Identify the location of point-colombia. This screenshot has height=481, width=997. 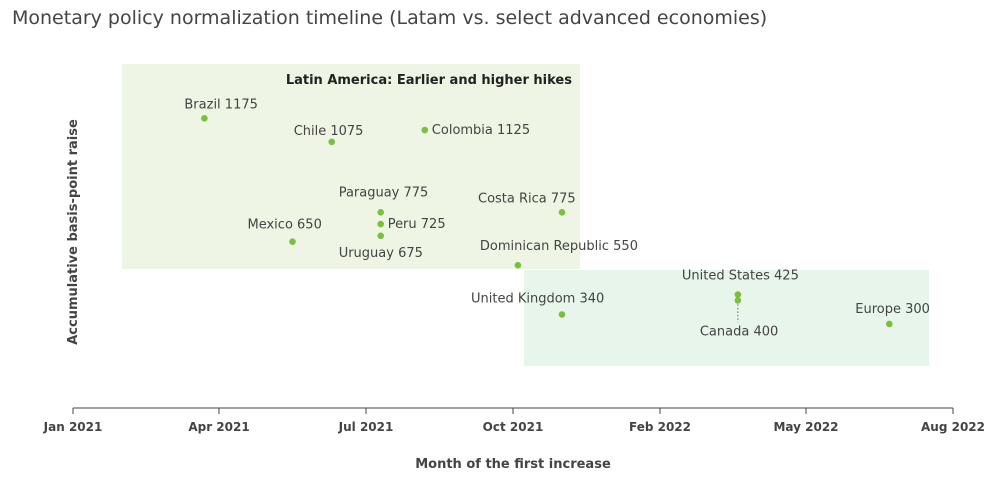
(425, 130).